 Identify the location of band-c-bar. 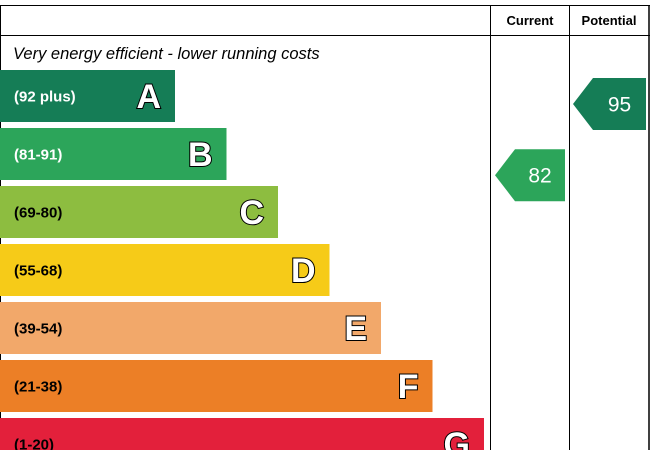
(139, 212).